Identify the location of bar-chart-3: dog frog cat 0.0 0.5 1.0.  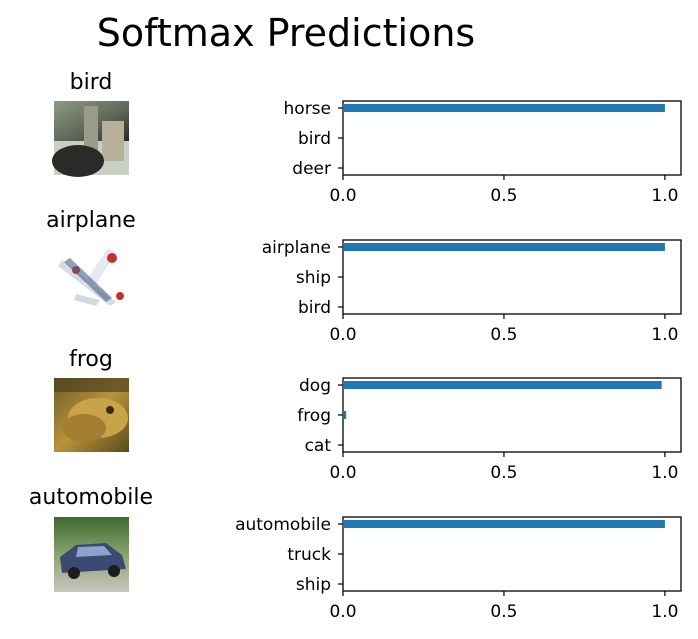
(489, 429).